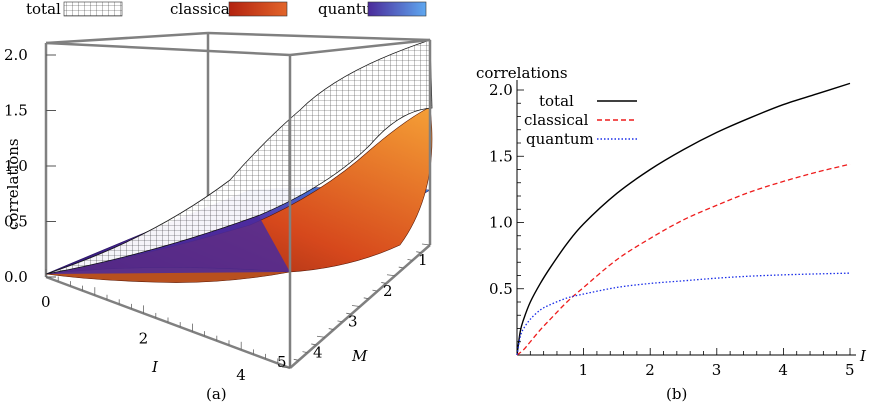 The width and height of the screenshot is (872, 406). Describe the element at coordinates (16, 222) in the screenshot. I see `z-tick-label: 0.5` at that location.